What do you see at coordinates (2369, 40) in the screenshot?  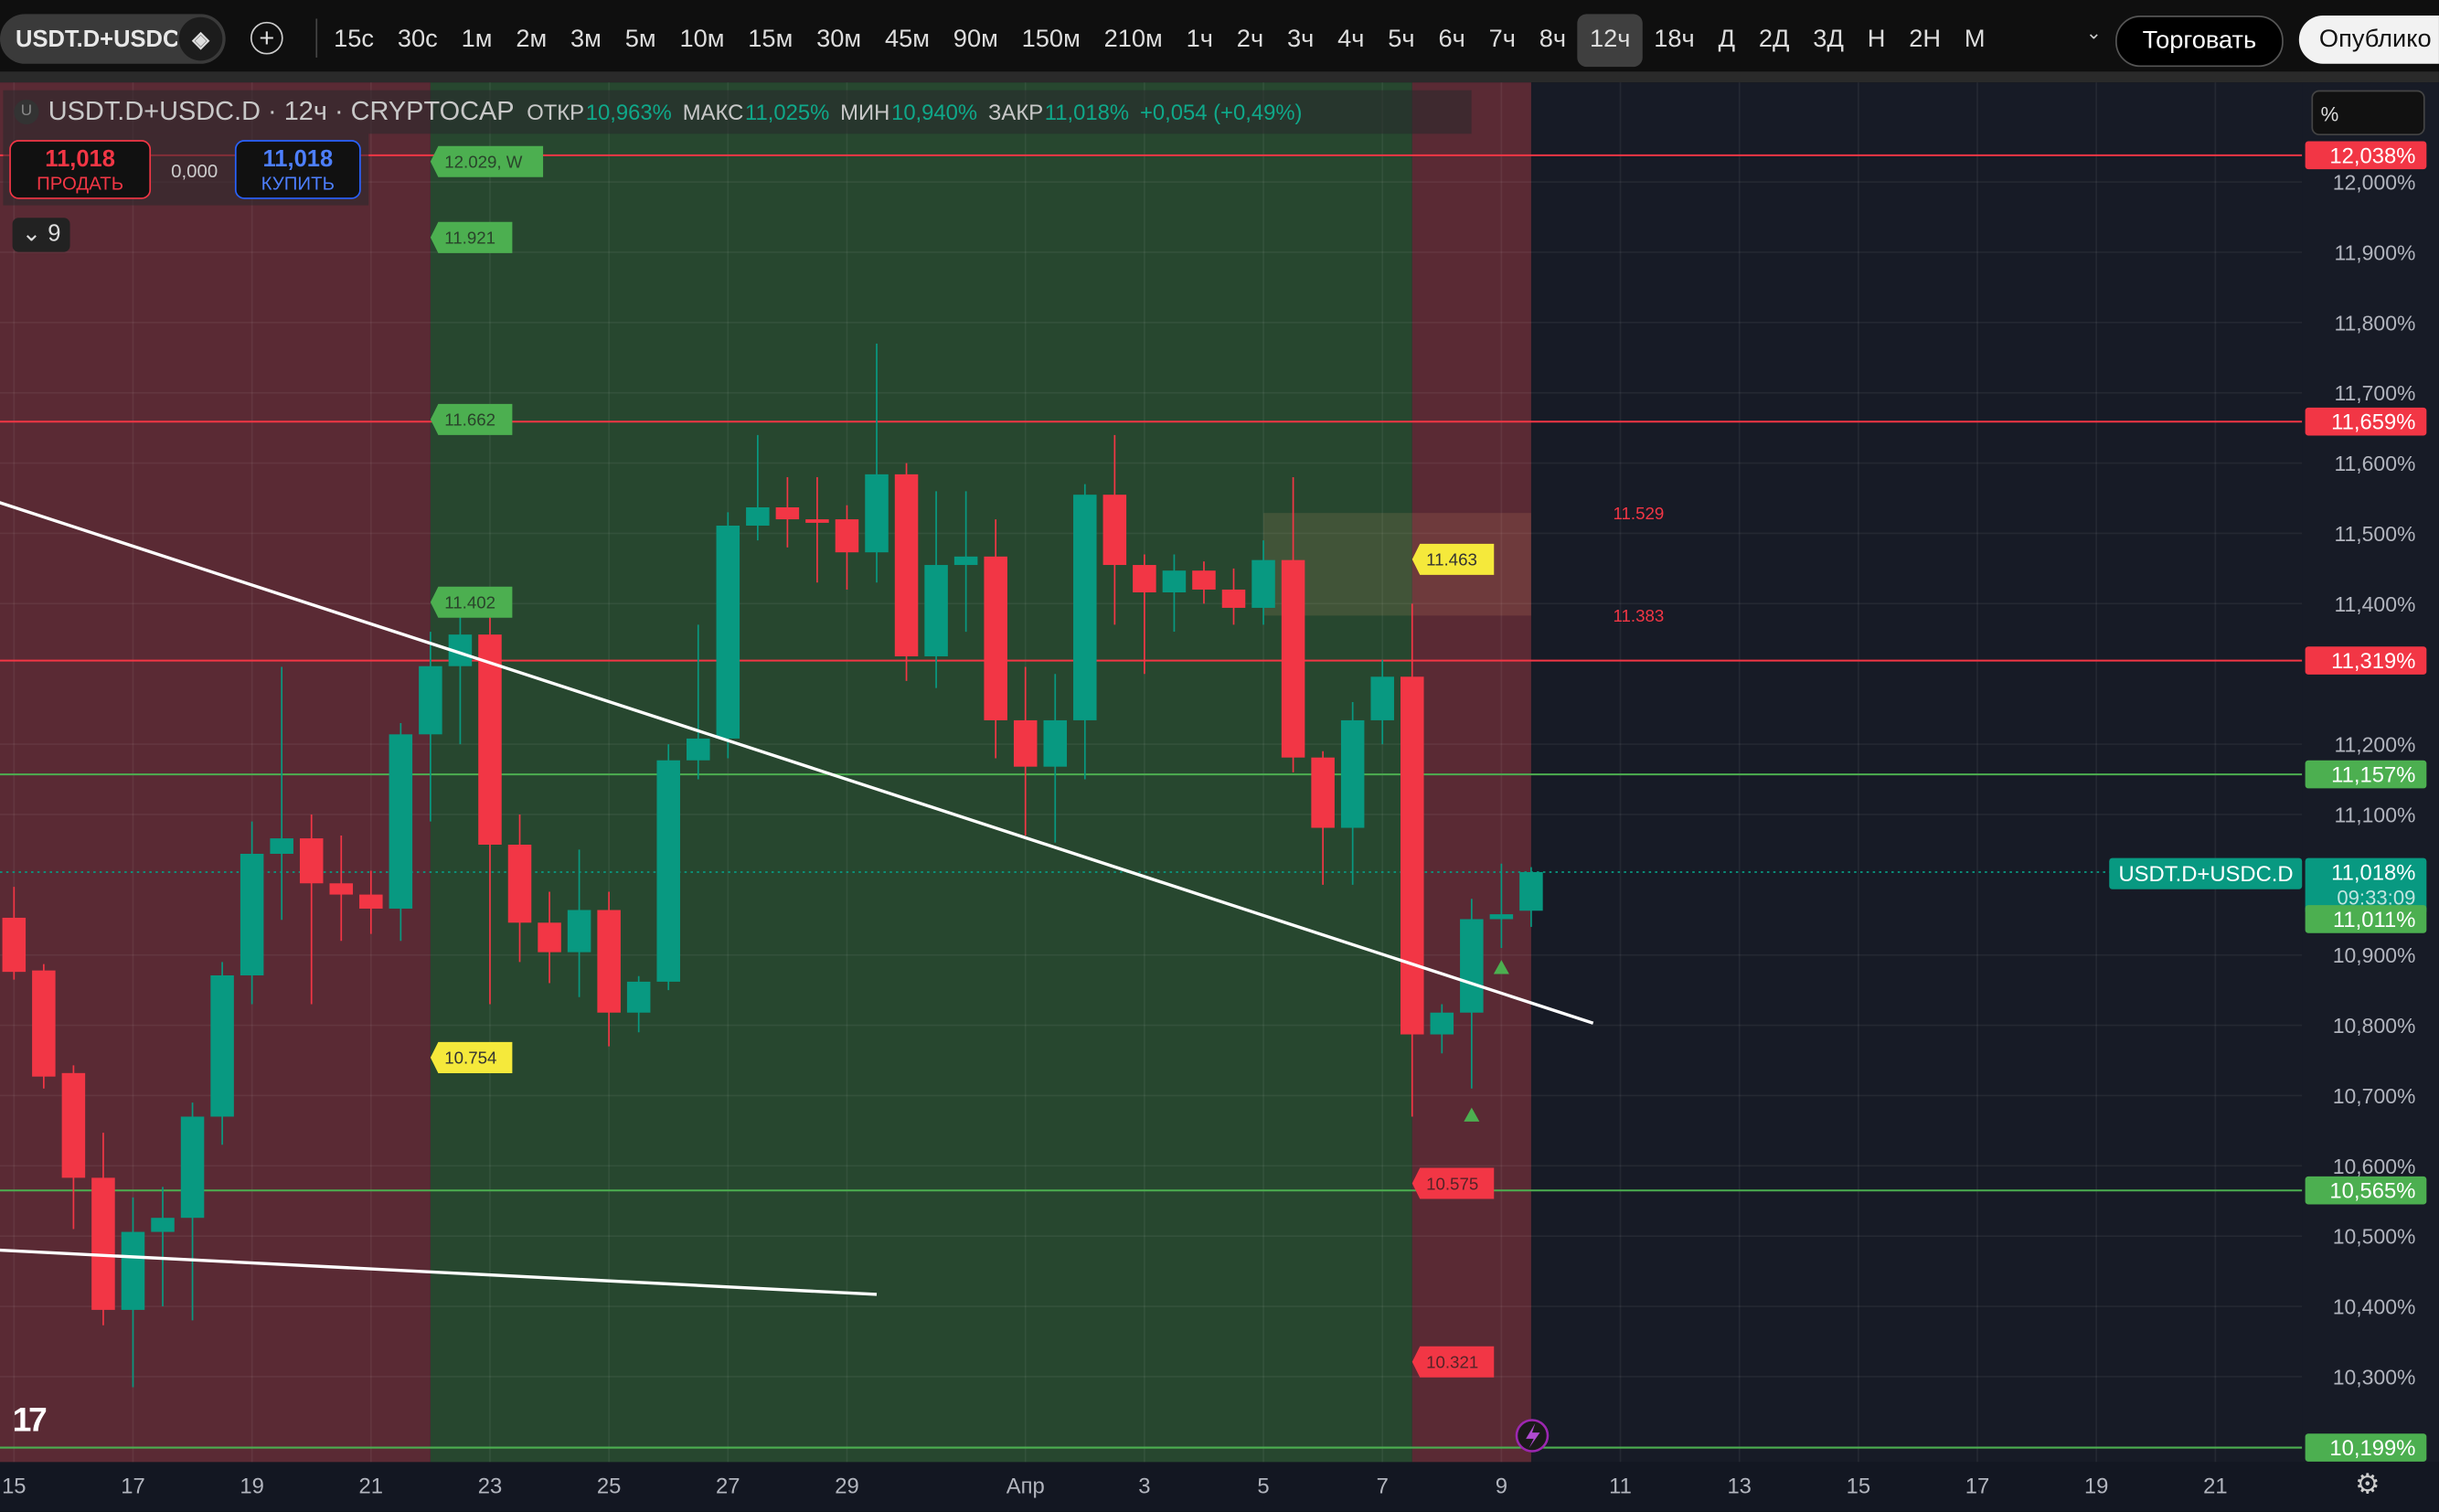 I see `publish-button: Опублико` at bounding box center [2369, 40].